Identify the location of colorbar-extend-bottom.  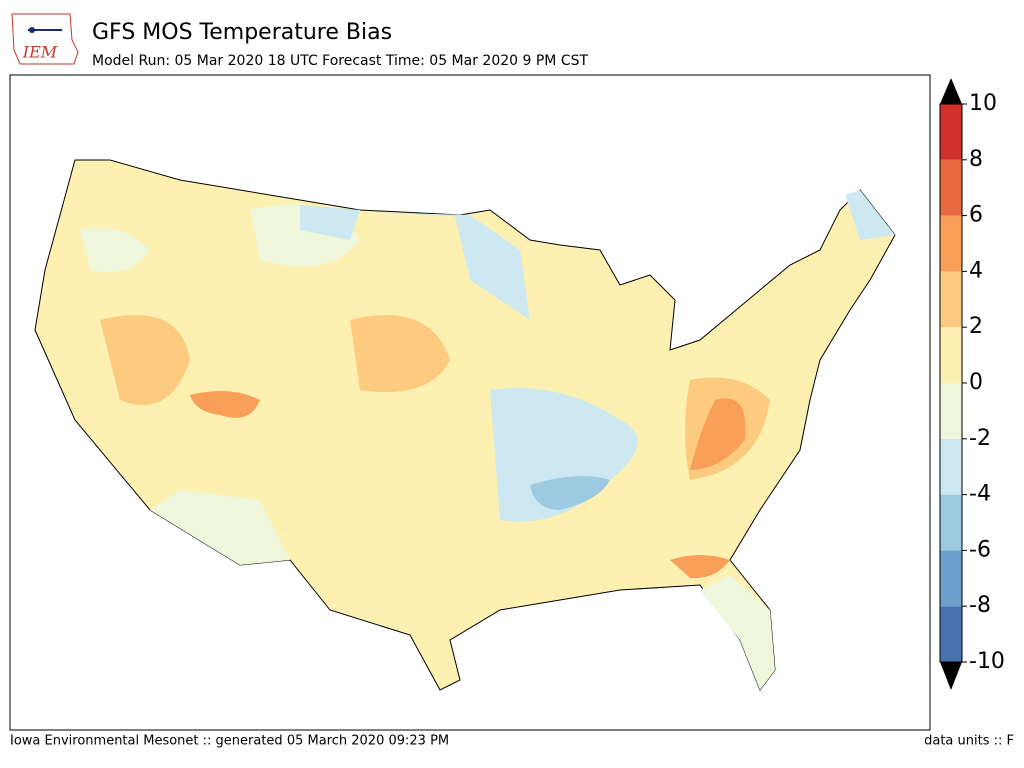
(951, 676).